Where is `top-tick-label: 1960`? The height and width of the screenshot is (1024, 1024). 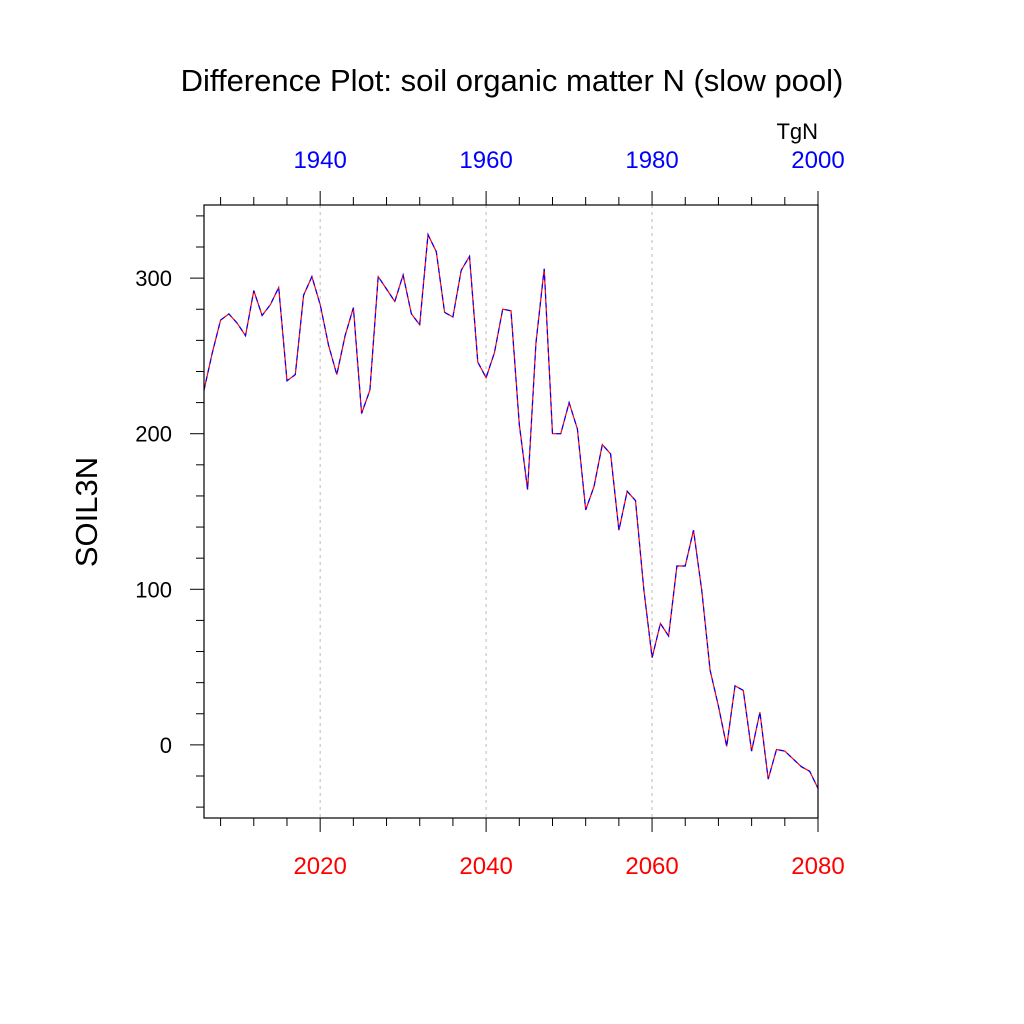 top-tick-label: 1960 is located at coordinates (485, 160).